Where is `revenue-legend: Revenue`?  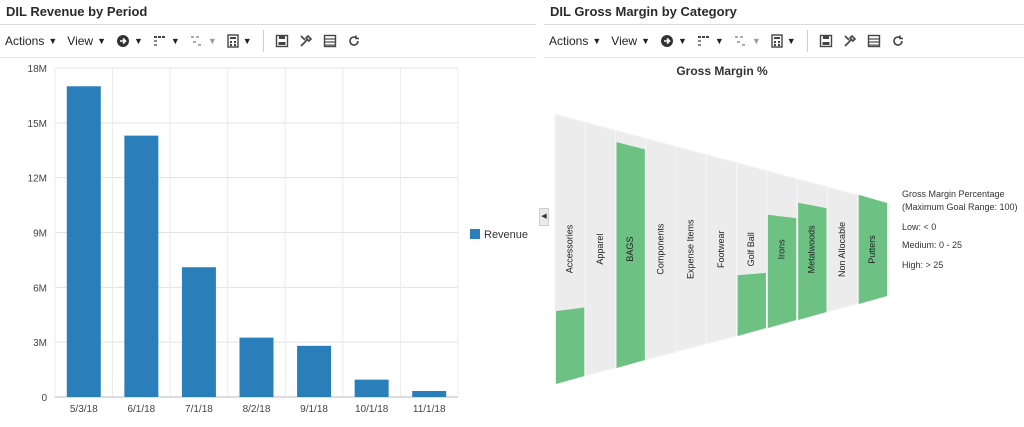
revenue-legend: Revenue is located at coordinates (499, 235).